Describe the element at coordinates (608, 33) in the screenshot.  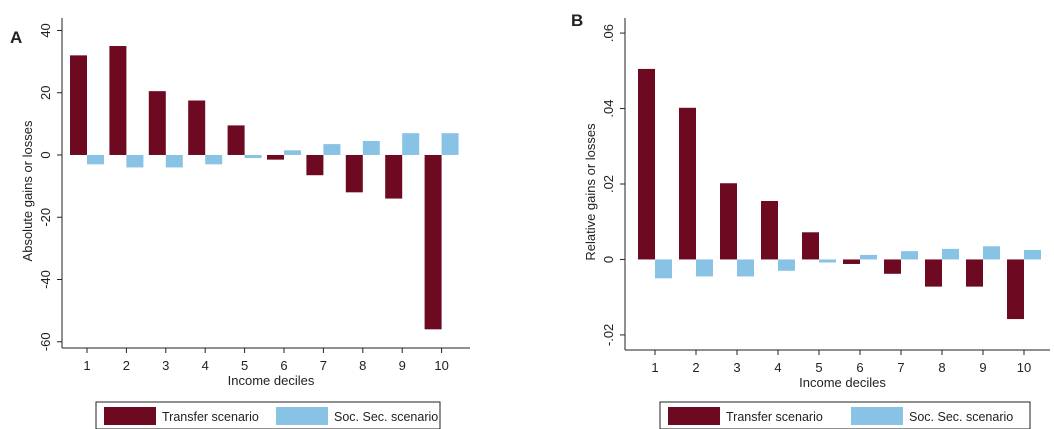
I see `y-tick-label: .06` at that location.